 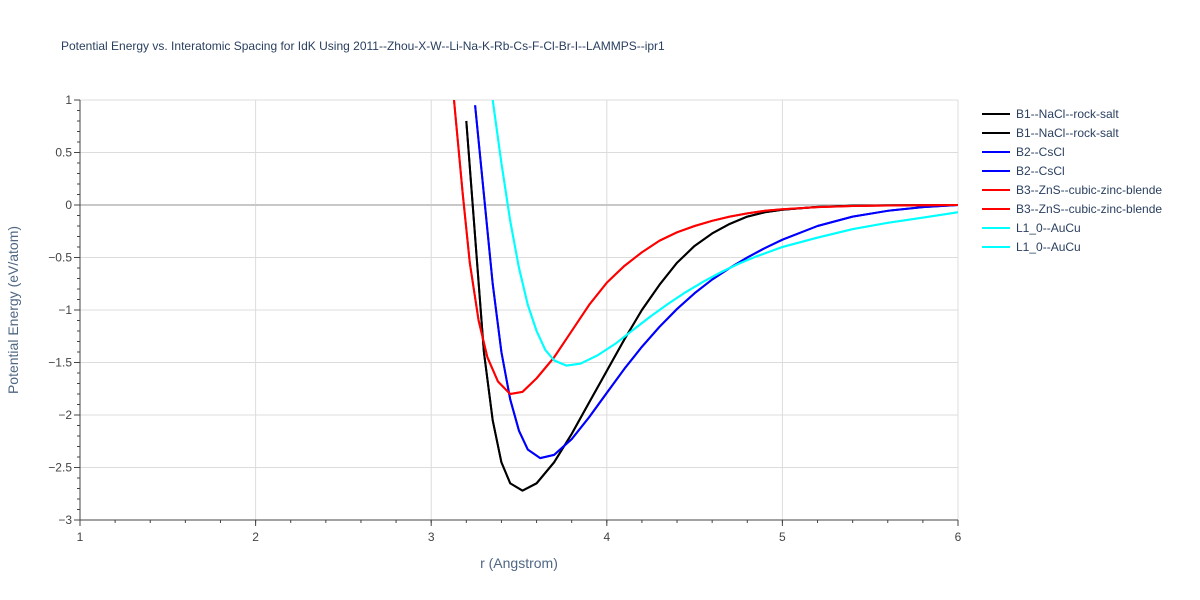 What do you see at coordinates (68, 100) in the screenshot?
I see `y-tick-label: 1` at bounding box center [68, 100].